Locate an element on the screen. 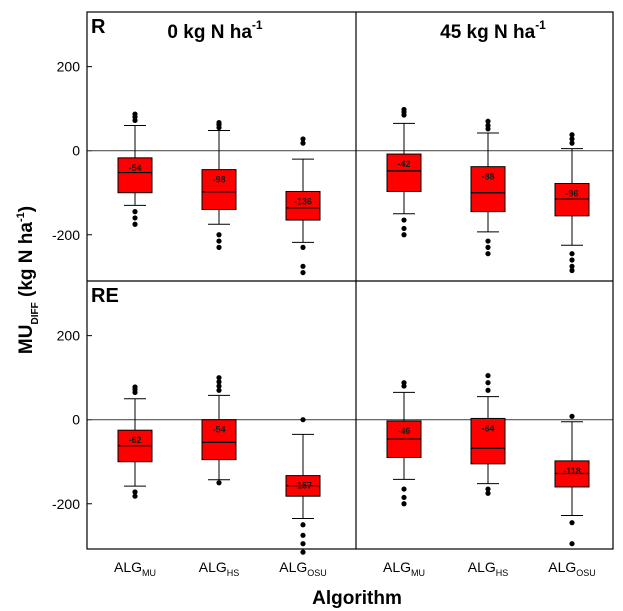 This screenshot has width=623, height=611. box-median-label: -42 is located at coordinates (403, 164).